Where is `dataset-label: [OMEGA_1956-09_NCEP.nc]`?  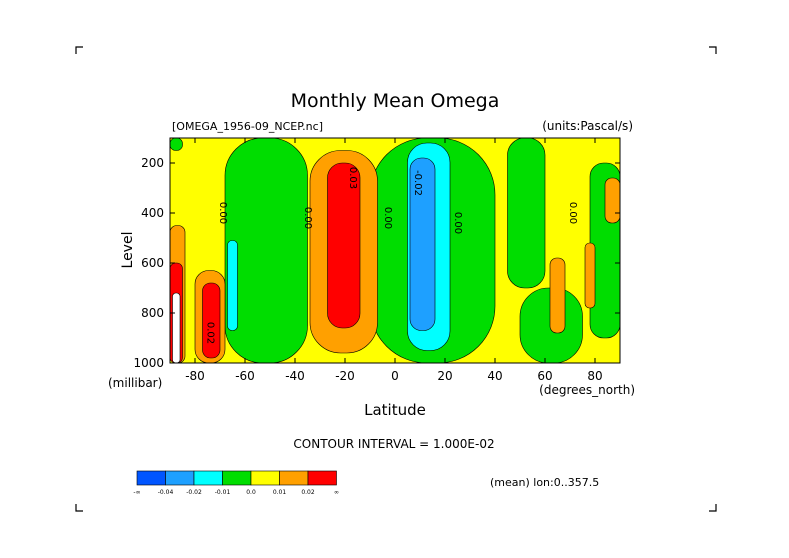 dataset-label: [OMEGA_1956-09_NCEP.nc] is located at coordinates (247, 126).